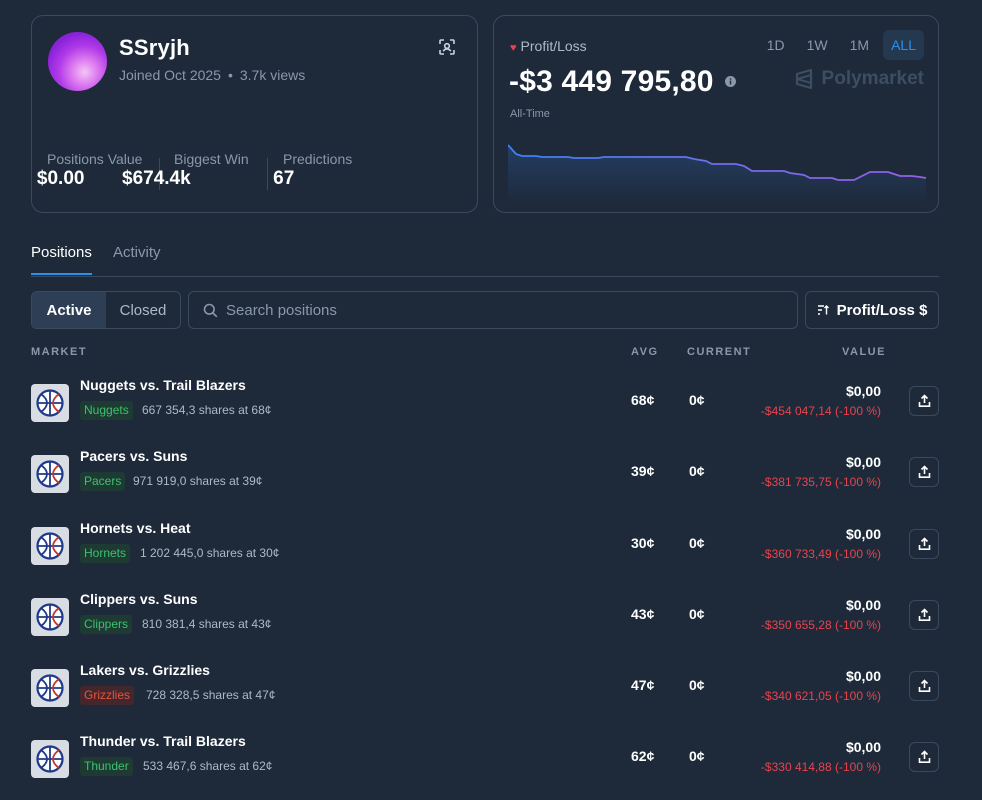 This screenshot has width=982, height=800. I want to click on brand-name: Polymarket, so click(872, 78).